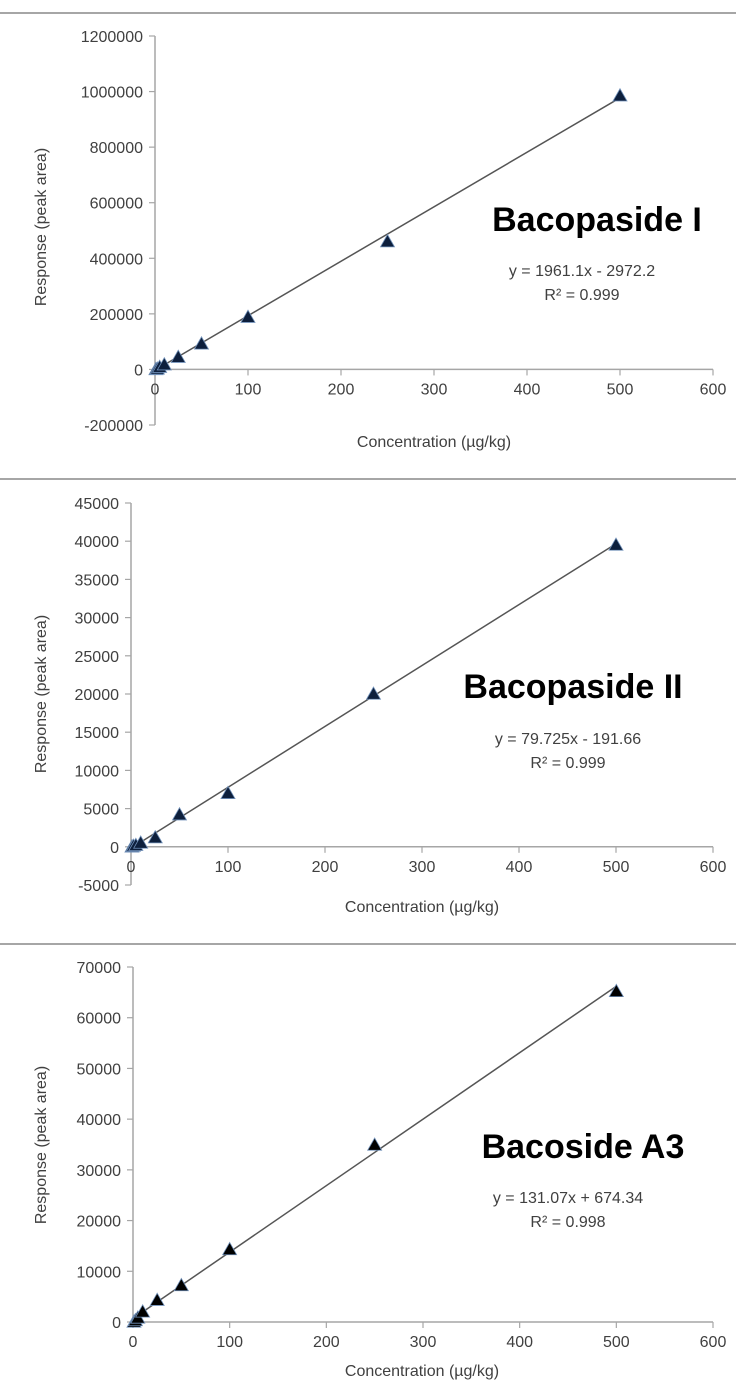 Image resolution: width=736 pixels, height=1392 pixels. Describe the element at coordinates (97, 580) in the screenshot. I see `y-tick-label: 35000` at that location.